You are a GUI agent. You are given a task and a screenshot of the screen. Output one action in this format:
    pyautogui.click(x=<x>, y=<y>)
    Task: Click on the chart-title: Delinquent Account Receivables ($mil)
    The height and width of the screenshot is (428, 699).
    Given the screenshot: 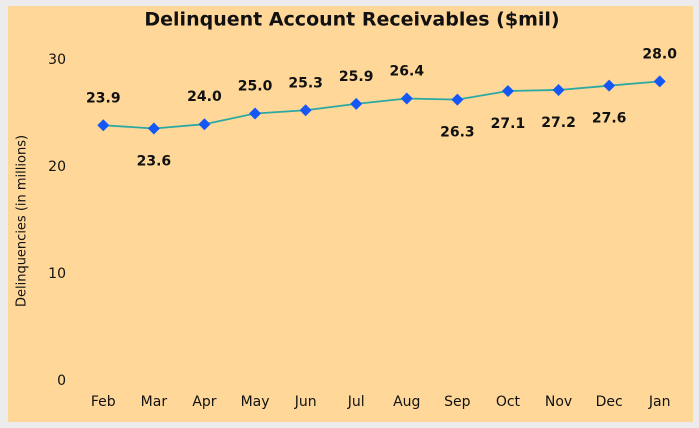 What is the action you would take?
    pyautogui.click(x=351, y=20)
    